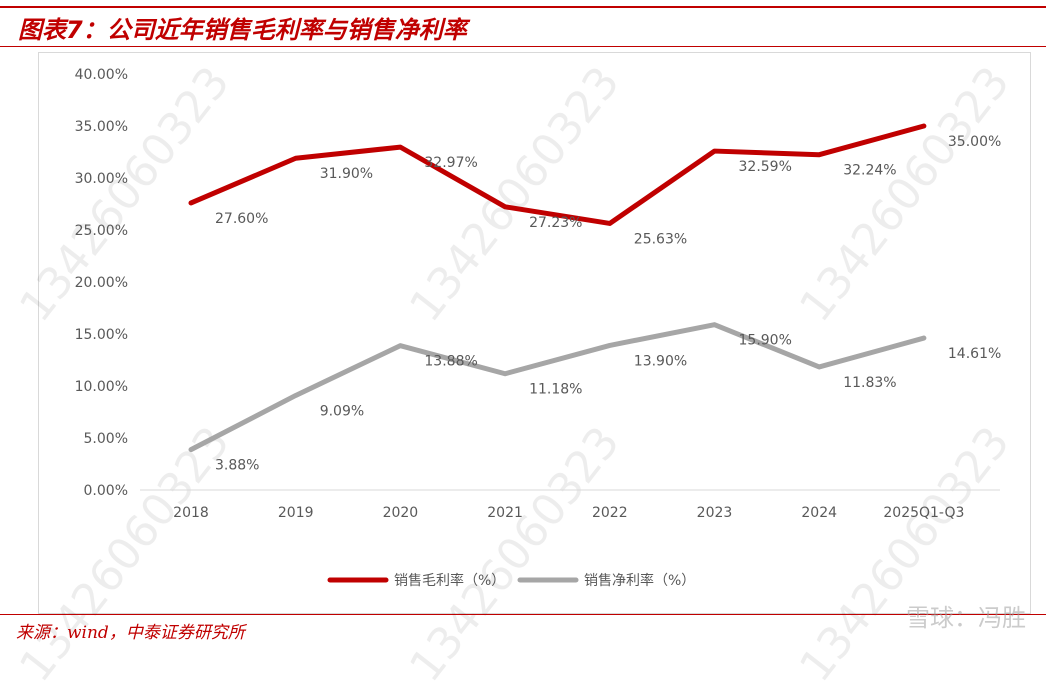 The width and height of the screenshot is (1046, 691). I want to click on brand-mark: 雪球：冯胜, so click(966, 618).